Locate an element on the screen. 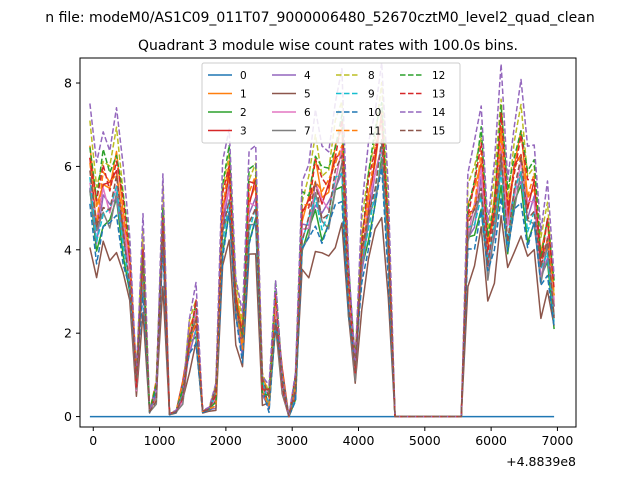  x-tick-label: 3000 is located at coordinates (292, 440).